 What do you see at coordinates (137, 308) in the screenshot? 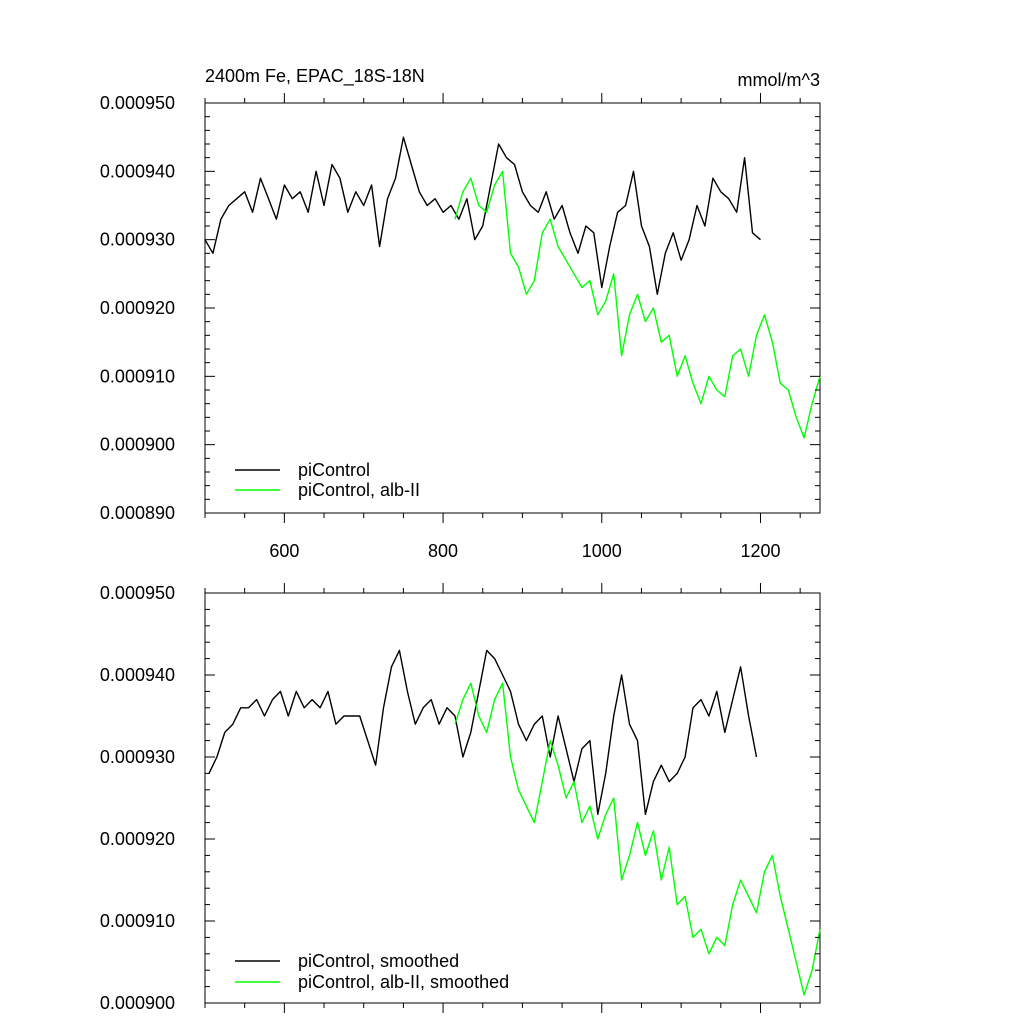
I see `top-ytick-label: 0.000920` at bounding box center [137, 308].